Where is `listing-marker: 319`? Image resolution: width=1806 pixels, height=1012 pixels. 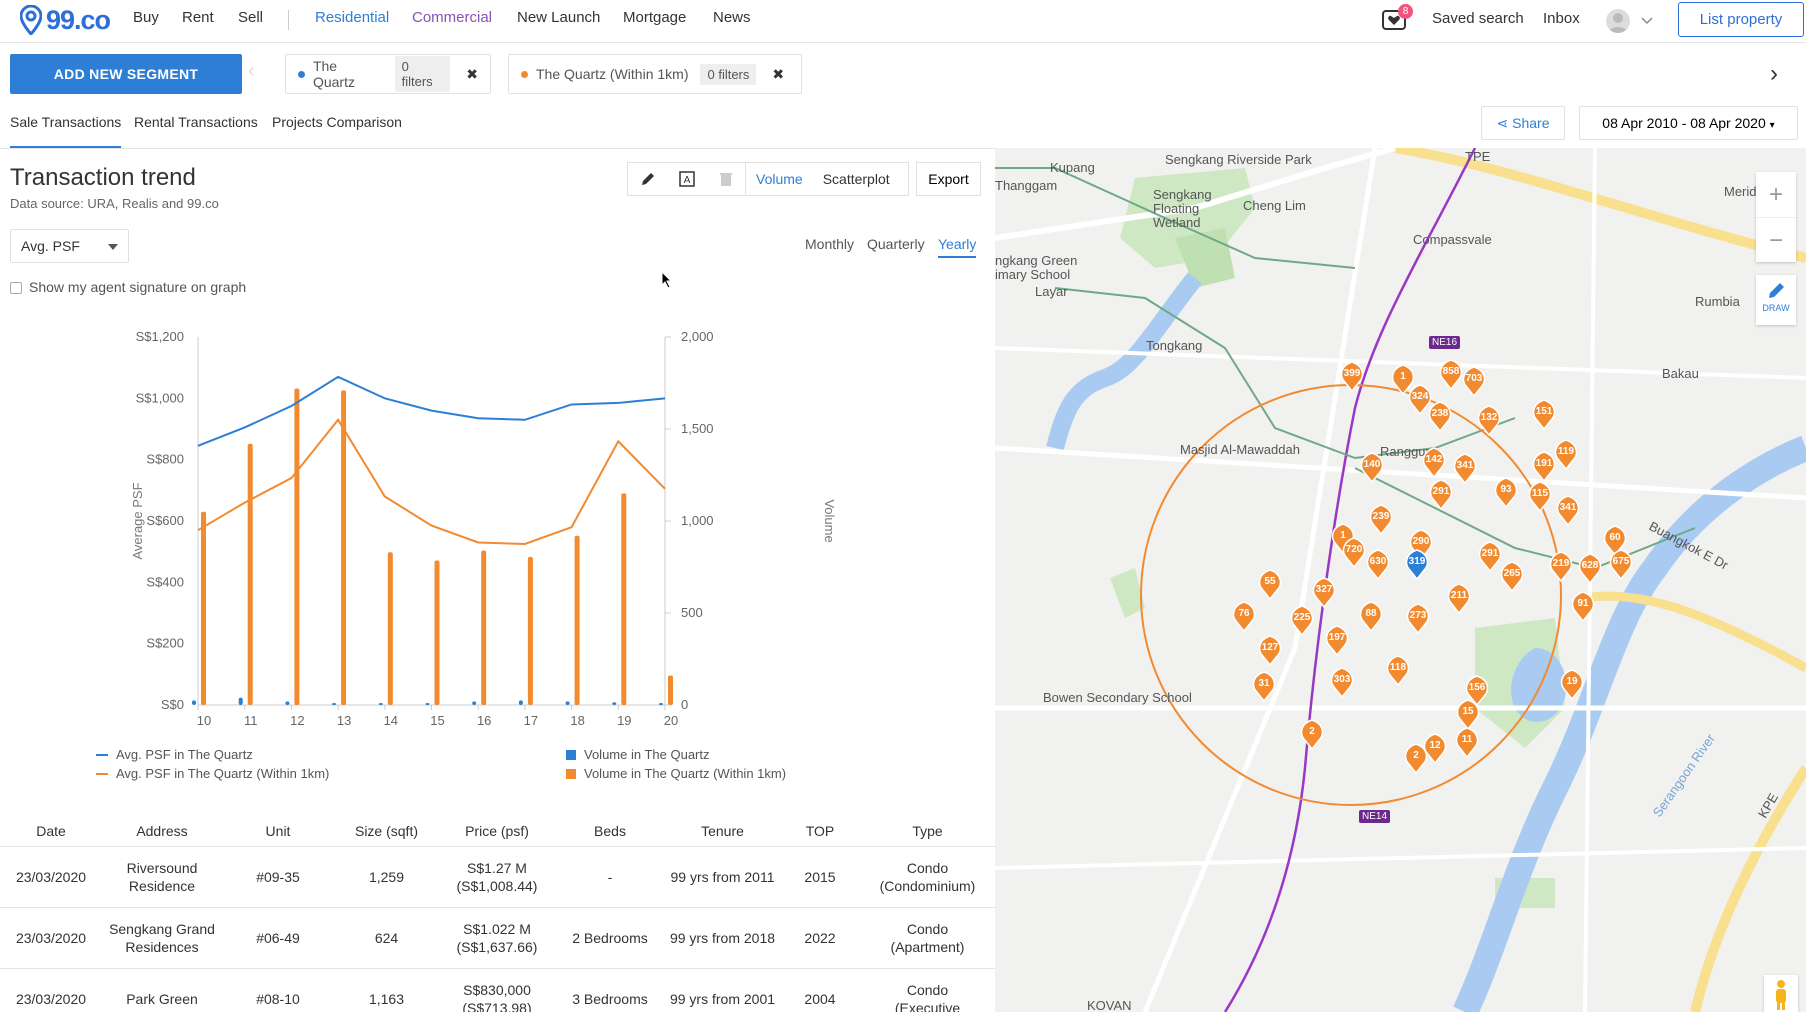
listing-marker: 319 is located at coordinates (1417, 564).